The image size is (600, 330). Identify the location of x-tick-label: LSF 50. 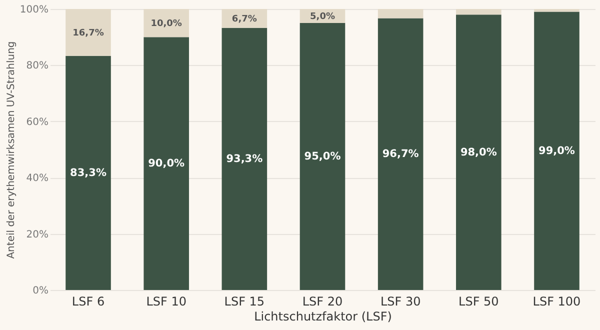
(478, 301).